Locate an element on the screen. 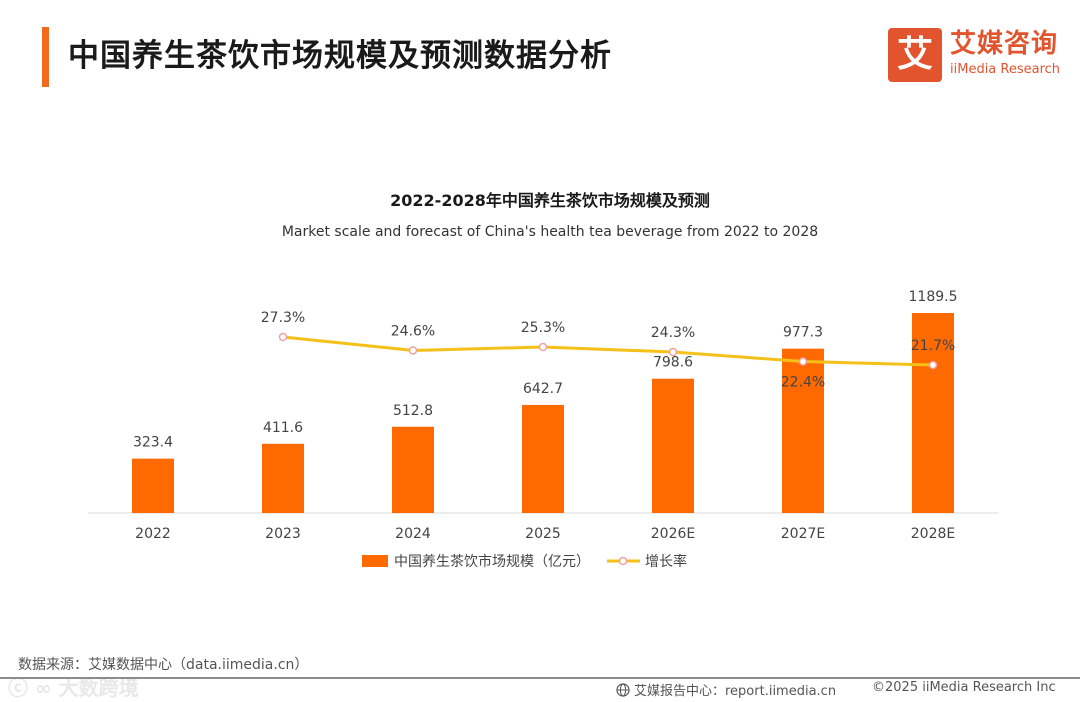 The height and width of the screenshot is (702, 1080). legend-line-label: 增长率 is located at coordinates (666, 561).